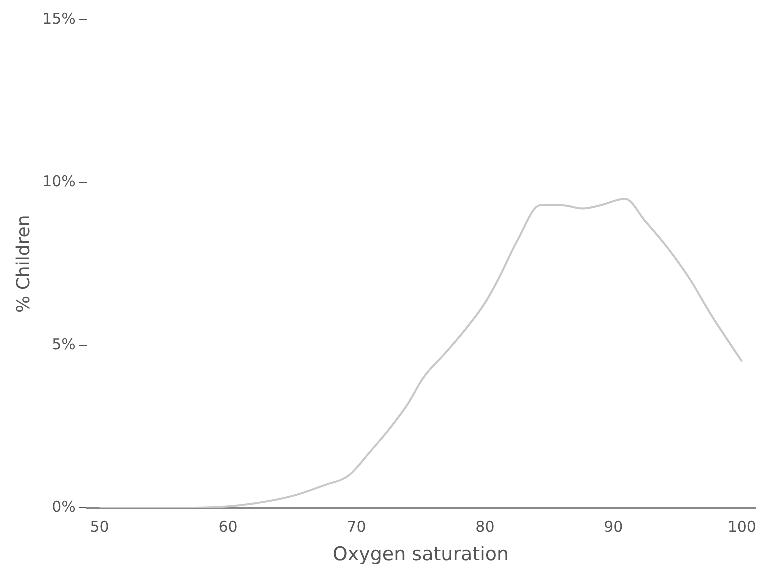 The width and height of the screenshot is (775, 581). What do you see at coordinates (485, 527) in the screenshot?
I see `x-tick-label: 80` at bounding box center [485, 527].